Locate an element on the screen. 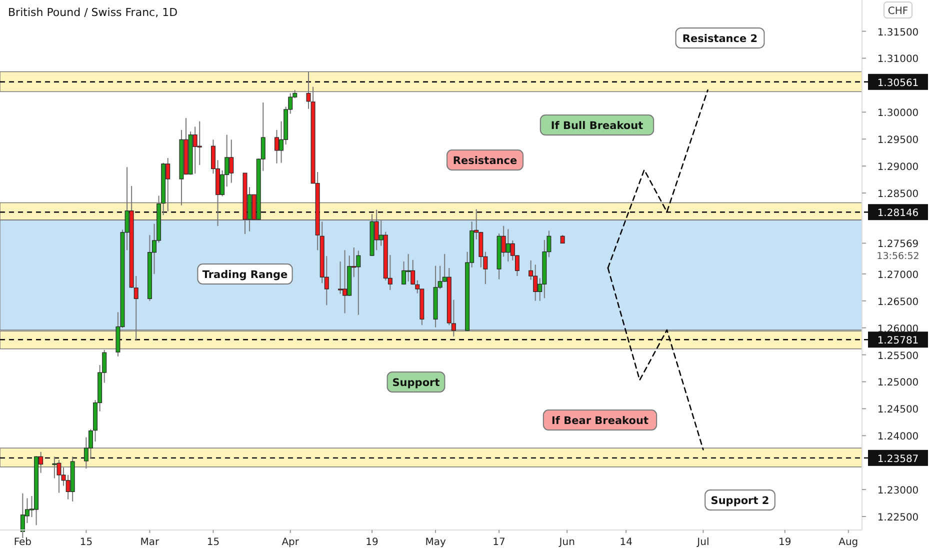 The width and height of the screenshot is (932, 550). y-axis-title: CHF is located at coordinates (898, 11).